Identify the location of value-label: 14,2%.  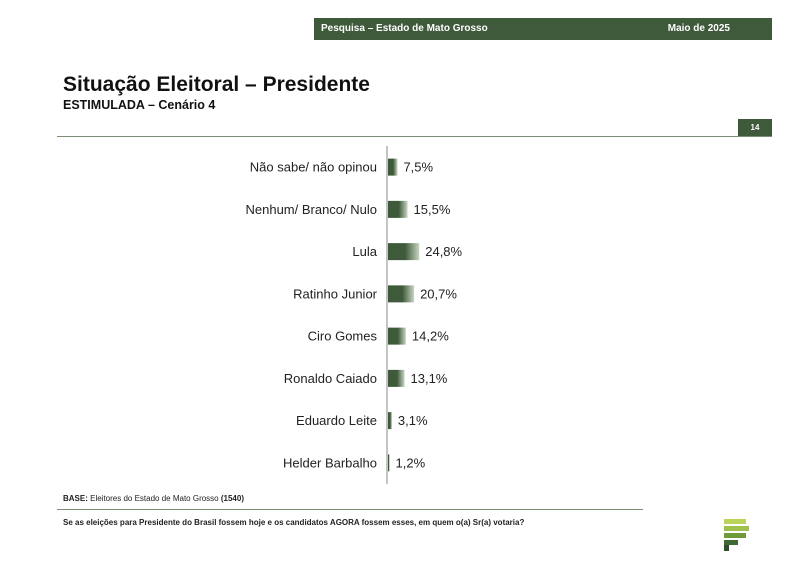
(430, 336).